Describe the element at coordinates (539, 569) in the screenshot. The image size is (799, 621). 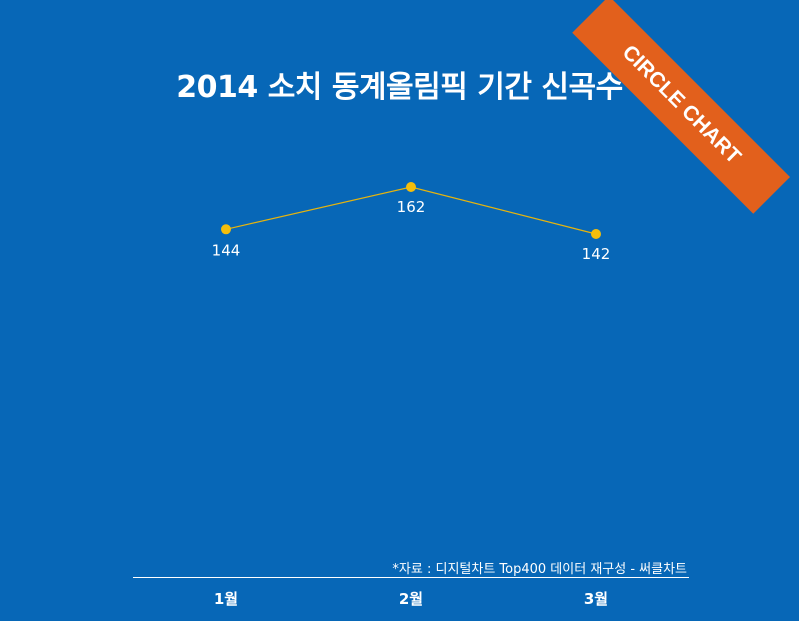
I see `source-note: *자료 : 디지털차트 Top400 데이터 재구성 - 써클차트` at that location.